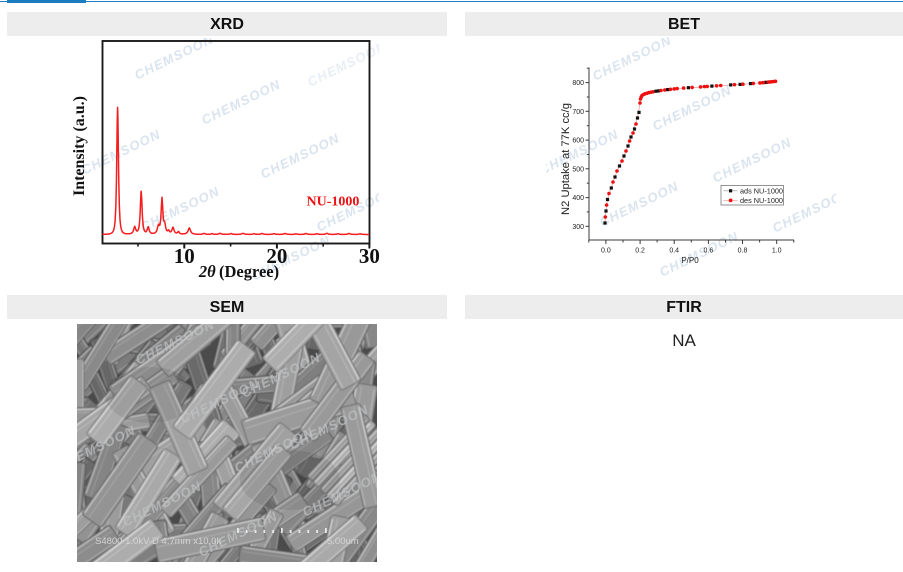  Describe the element at coordinates (578, 169) in the screenshot. I see `svg-text: 500` at that location.